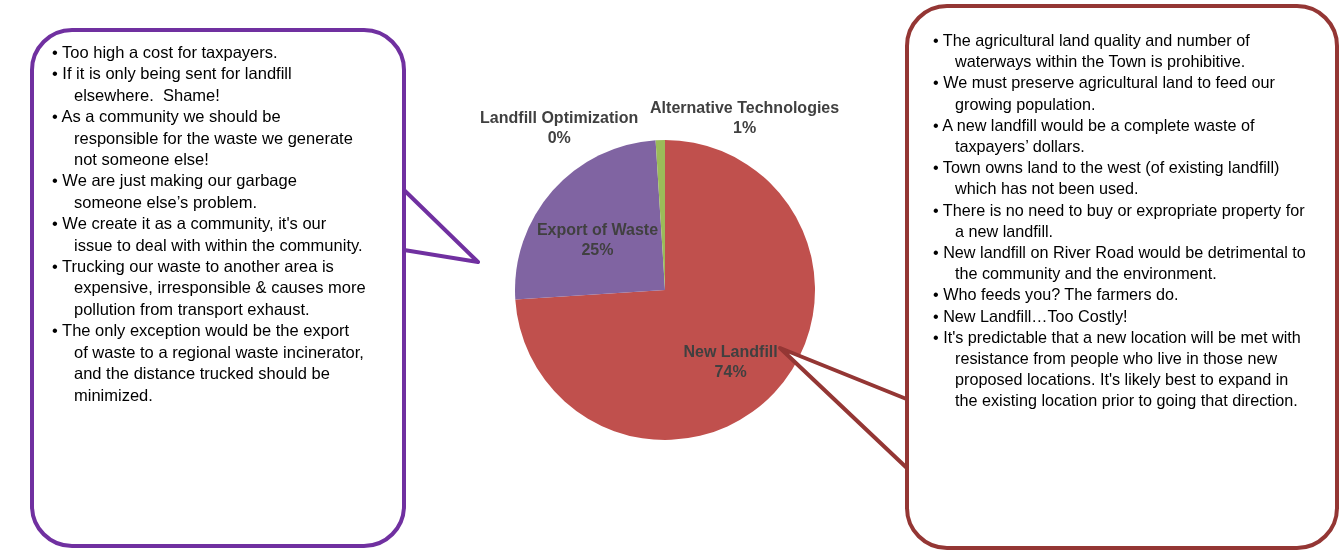  I want to click on category-label: Landfill Optimization, so click(559, 118).